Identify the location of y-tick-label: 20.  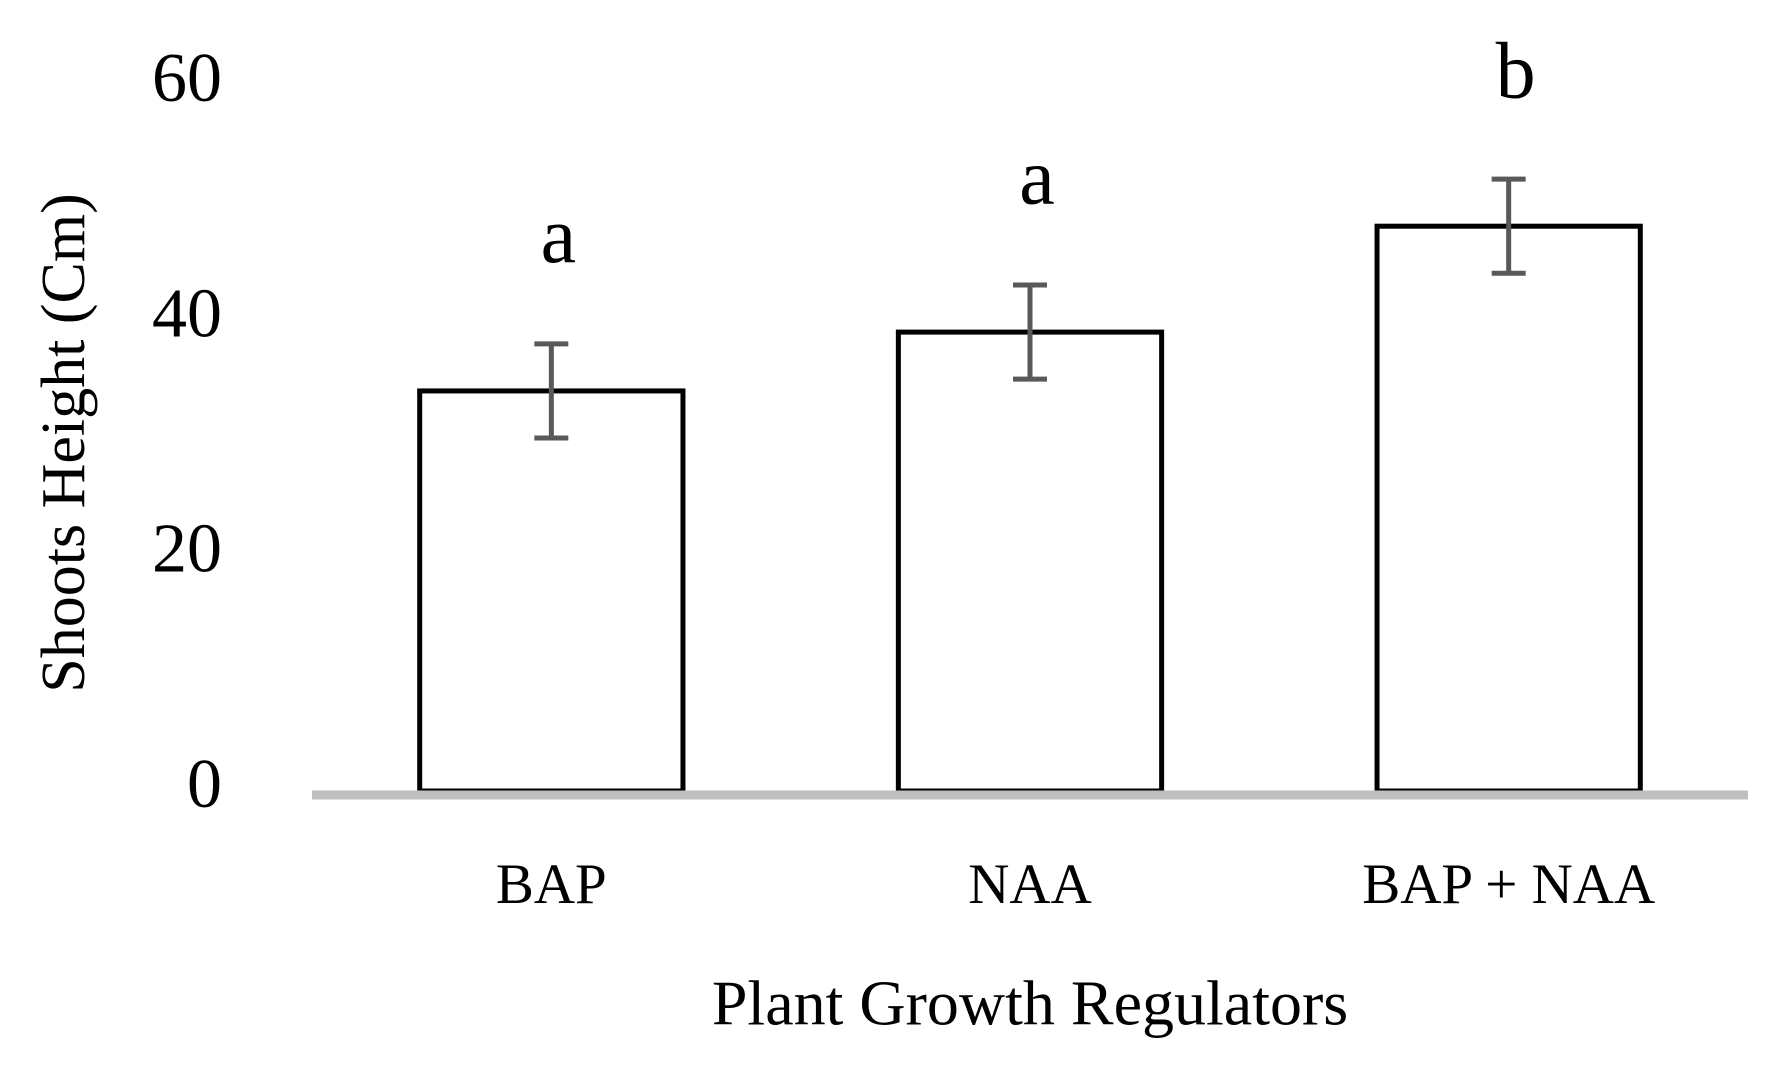
(187, 549).